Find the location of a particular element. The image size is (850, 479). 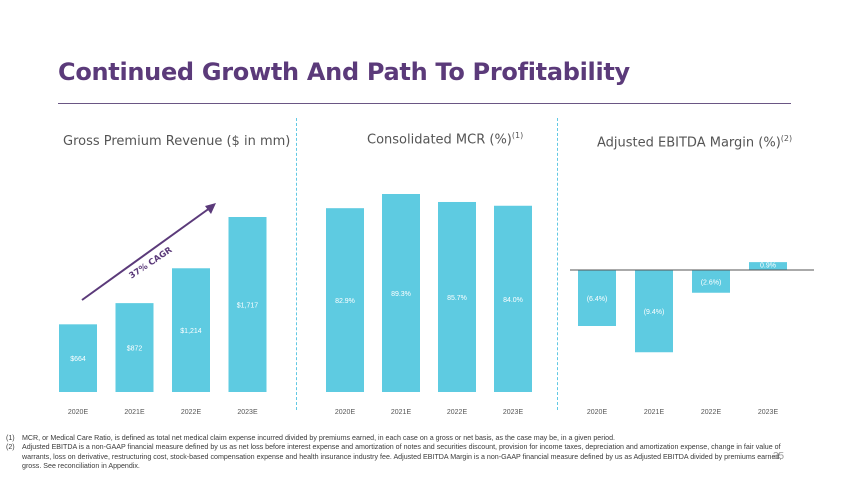

page-number: 35 is located at coordinates (779, 456).